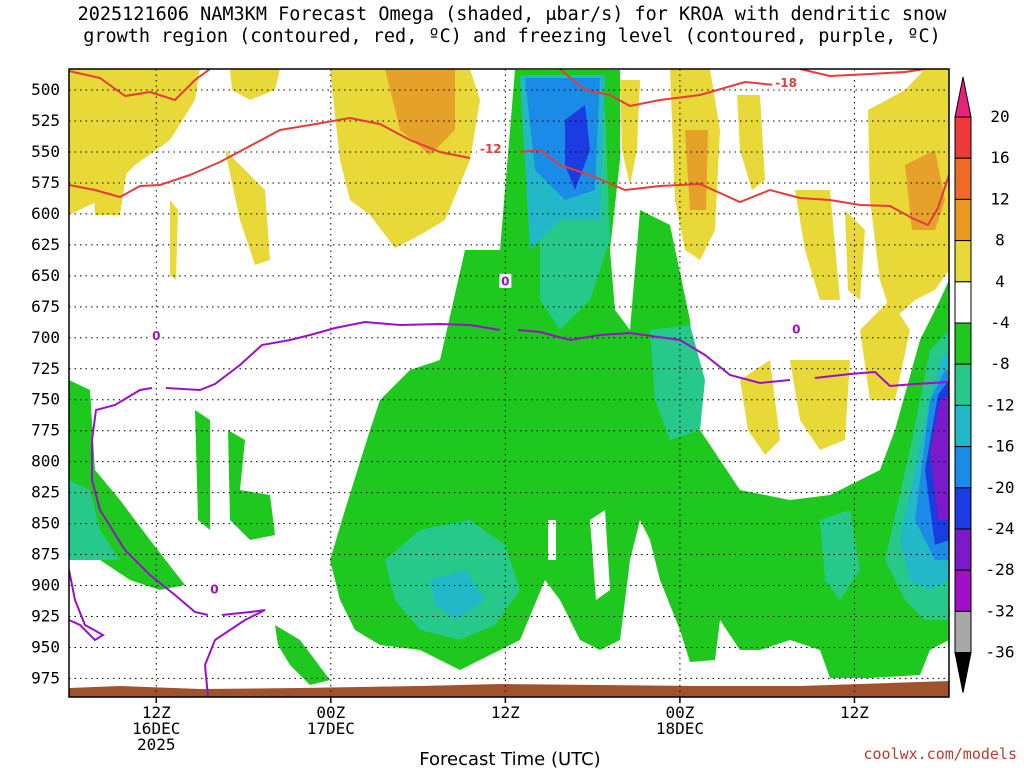  Describe the element at coordinates (1000, 528) in the screenshot. I see `colorbar-label: -24` at that location.